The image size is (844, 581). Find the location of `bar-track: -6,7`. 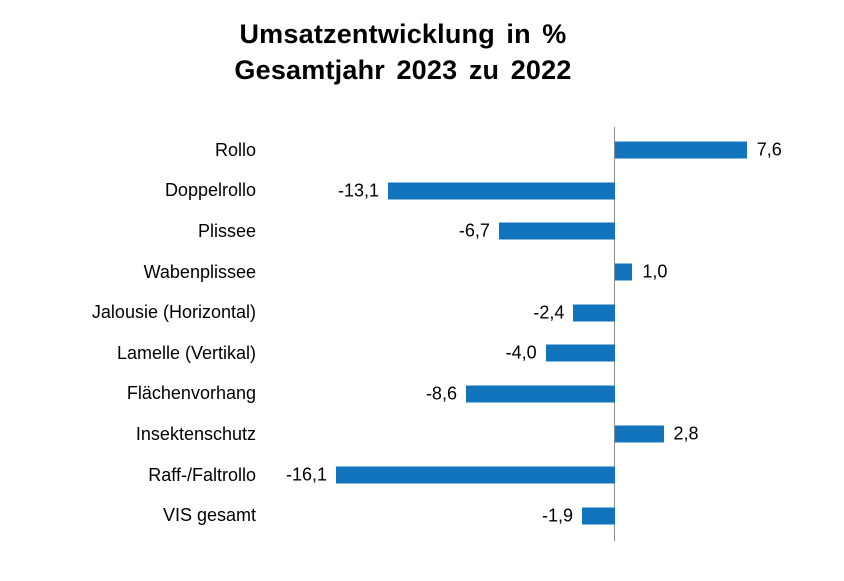

bar-track: -6,7 is located at coordinates (550, 231).